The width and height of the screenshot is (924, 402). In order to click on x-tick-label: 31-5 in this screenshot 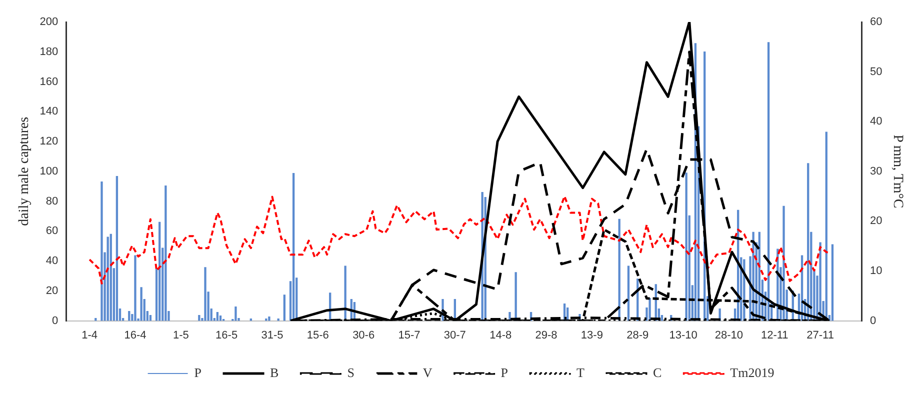, I will do `click(272, 335)`.